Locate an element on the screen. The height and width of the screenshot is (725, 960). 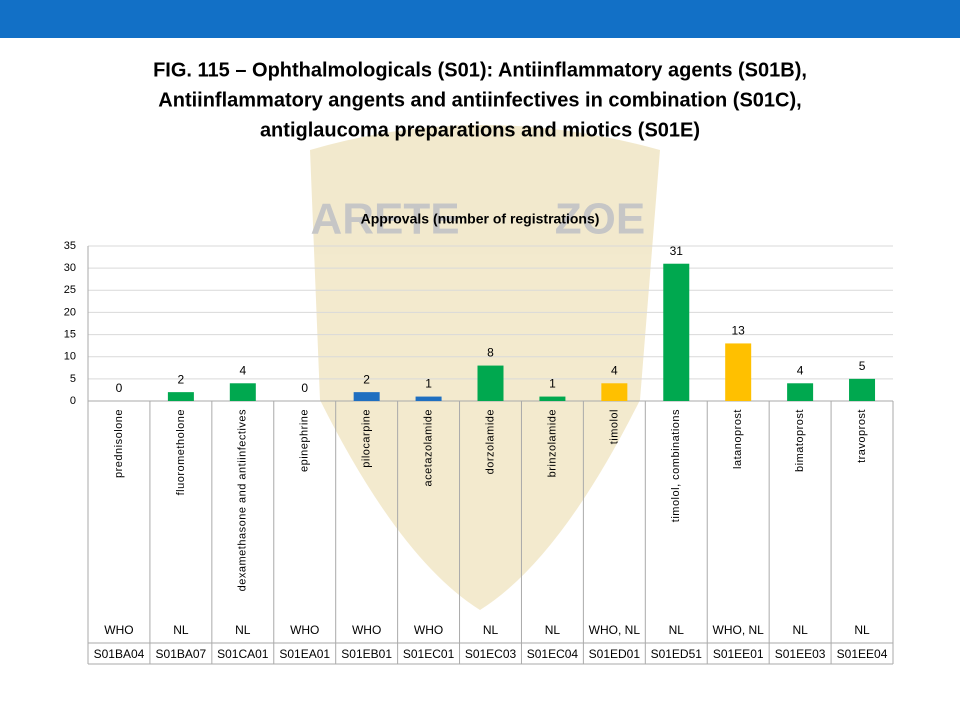
atc-code: S01EA01 is located at coordinates (304, 654).